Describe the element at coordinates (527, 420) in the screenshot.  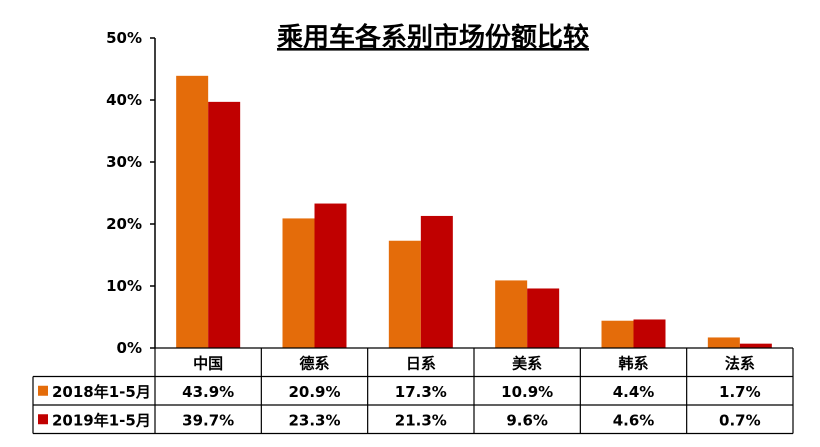
I see `data-label: 9.6%` at that location.